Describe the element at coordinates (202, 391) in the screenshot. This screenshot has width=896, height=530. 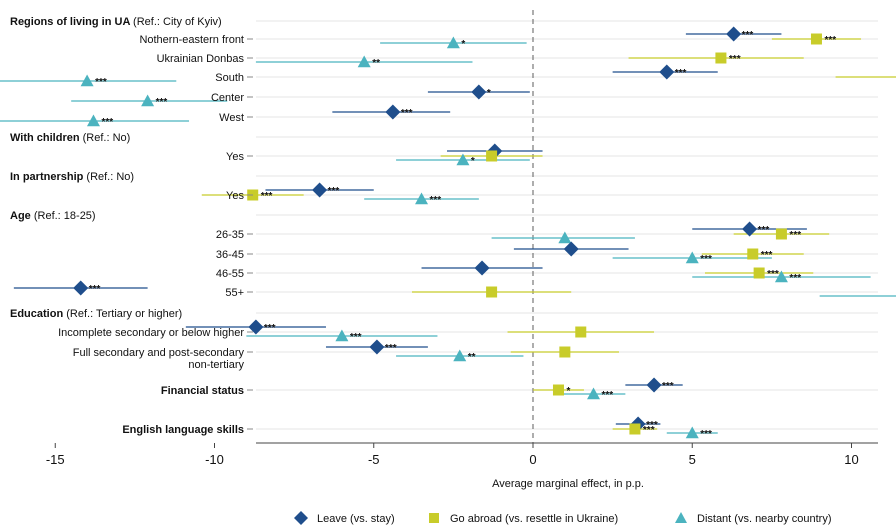
I see `row-label: Financial status` at that location.